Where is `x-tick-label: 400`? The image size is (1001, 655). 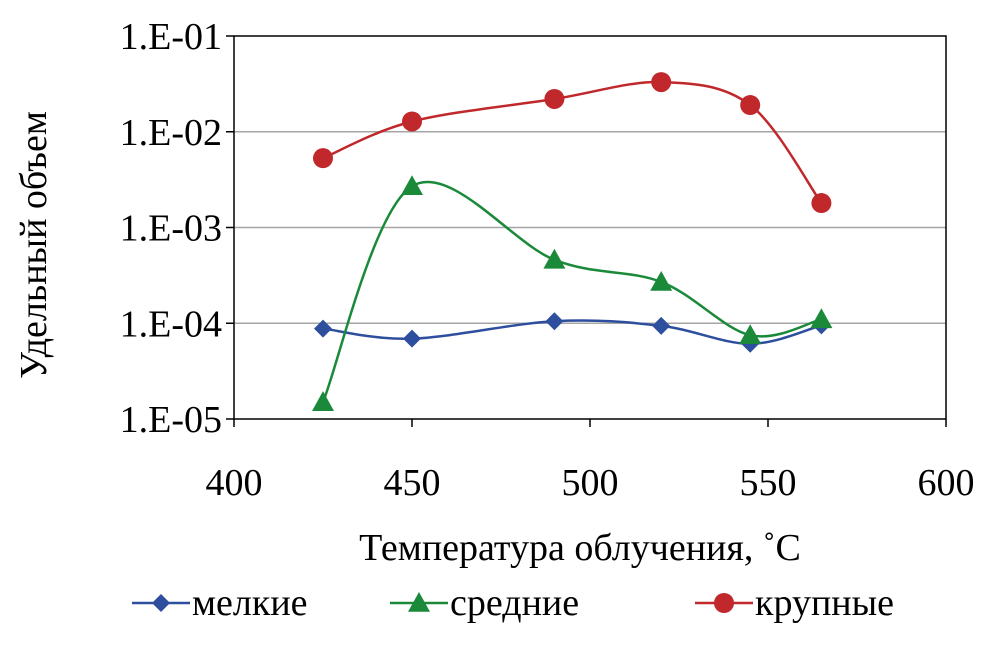 x-tick-label: 400 is located at coordinates (234, 483).